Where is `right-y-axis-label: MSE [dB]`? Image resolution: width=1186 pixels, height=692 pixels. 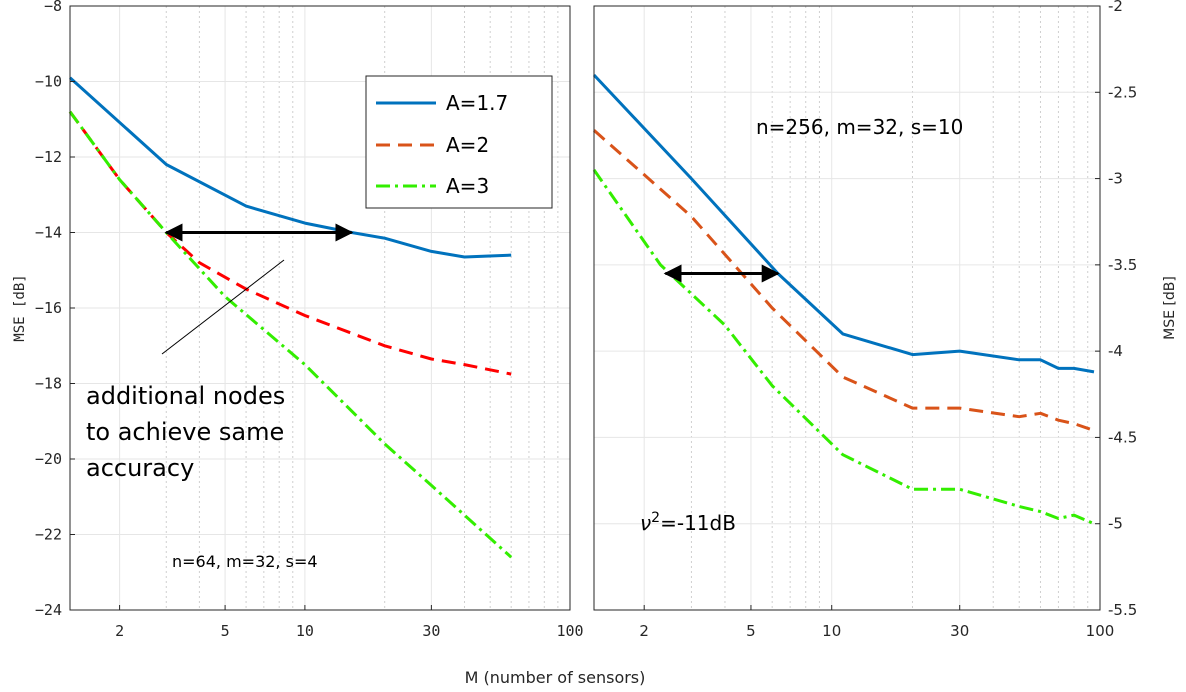
right-y-axis-label: MSE [dB] is located at coordinates (1170, 308).